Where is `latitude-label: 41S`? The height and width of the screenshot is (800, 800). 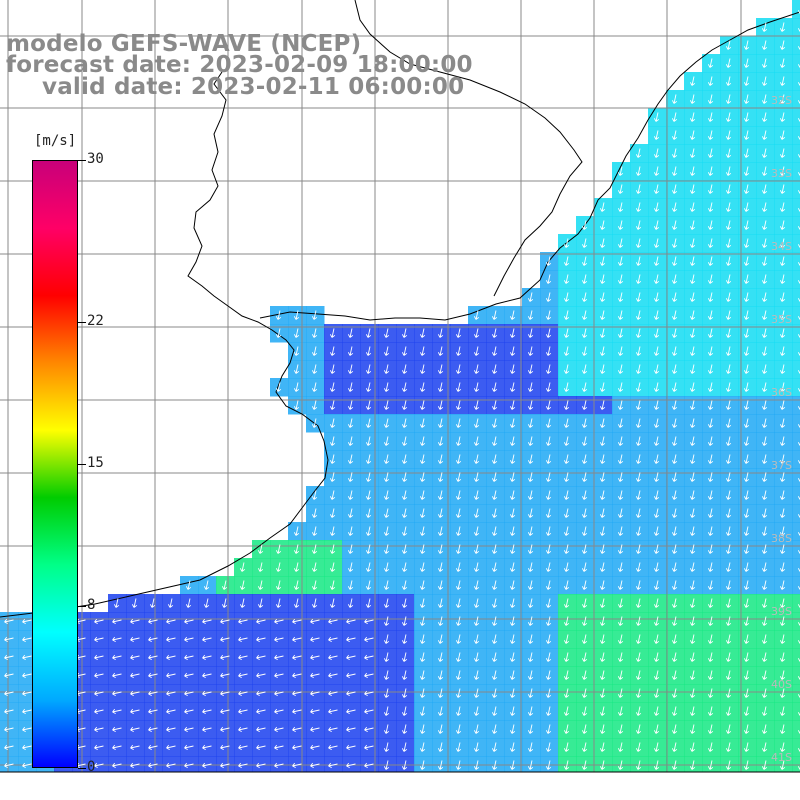 latitude-label: 41S is located at coordinates (781, 757).